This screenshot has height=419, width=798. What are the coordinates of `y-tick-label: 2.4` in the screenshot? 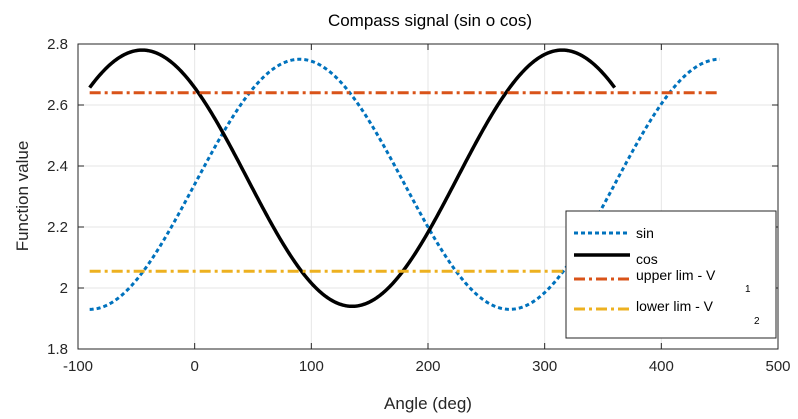 It's located at (57, 166).